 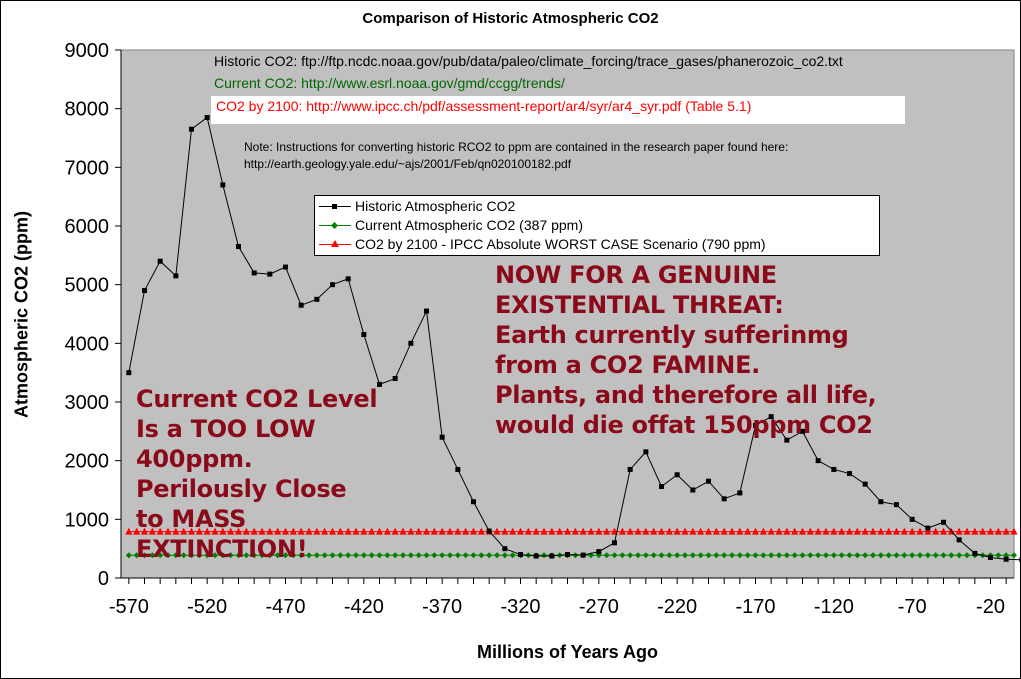 I want to click on y-tick-label: 4000, so click(x=87, y=344).